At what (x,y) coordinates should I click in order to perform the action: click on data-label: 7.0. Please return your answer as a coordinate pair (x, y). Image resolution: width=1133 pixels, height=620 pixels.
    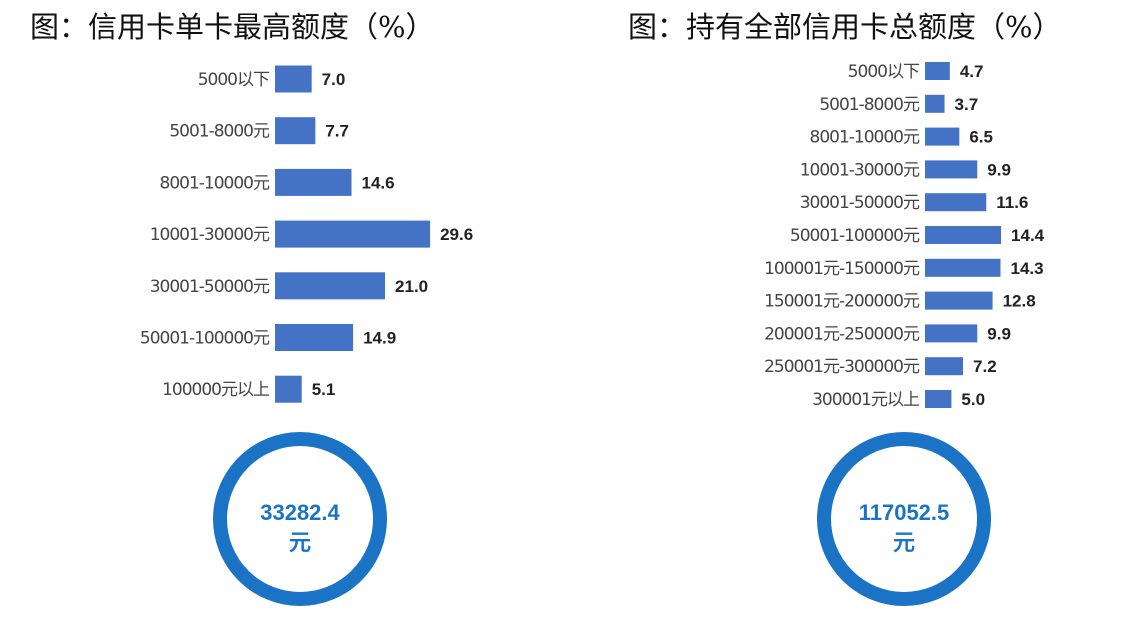
    Looking at the image, I should click on (334, 79).